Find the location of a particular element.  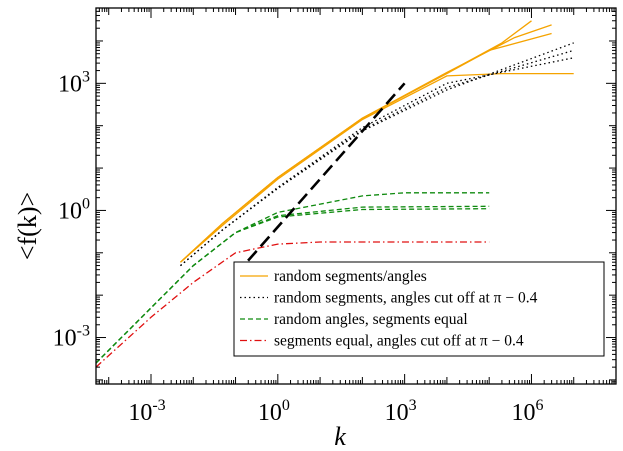

y-tick-label: 10⁻³ is located at coordinates (71, 337).